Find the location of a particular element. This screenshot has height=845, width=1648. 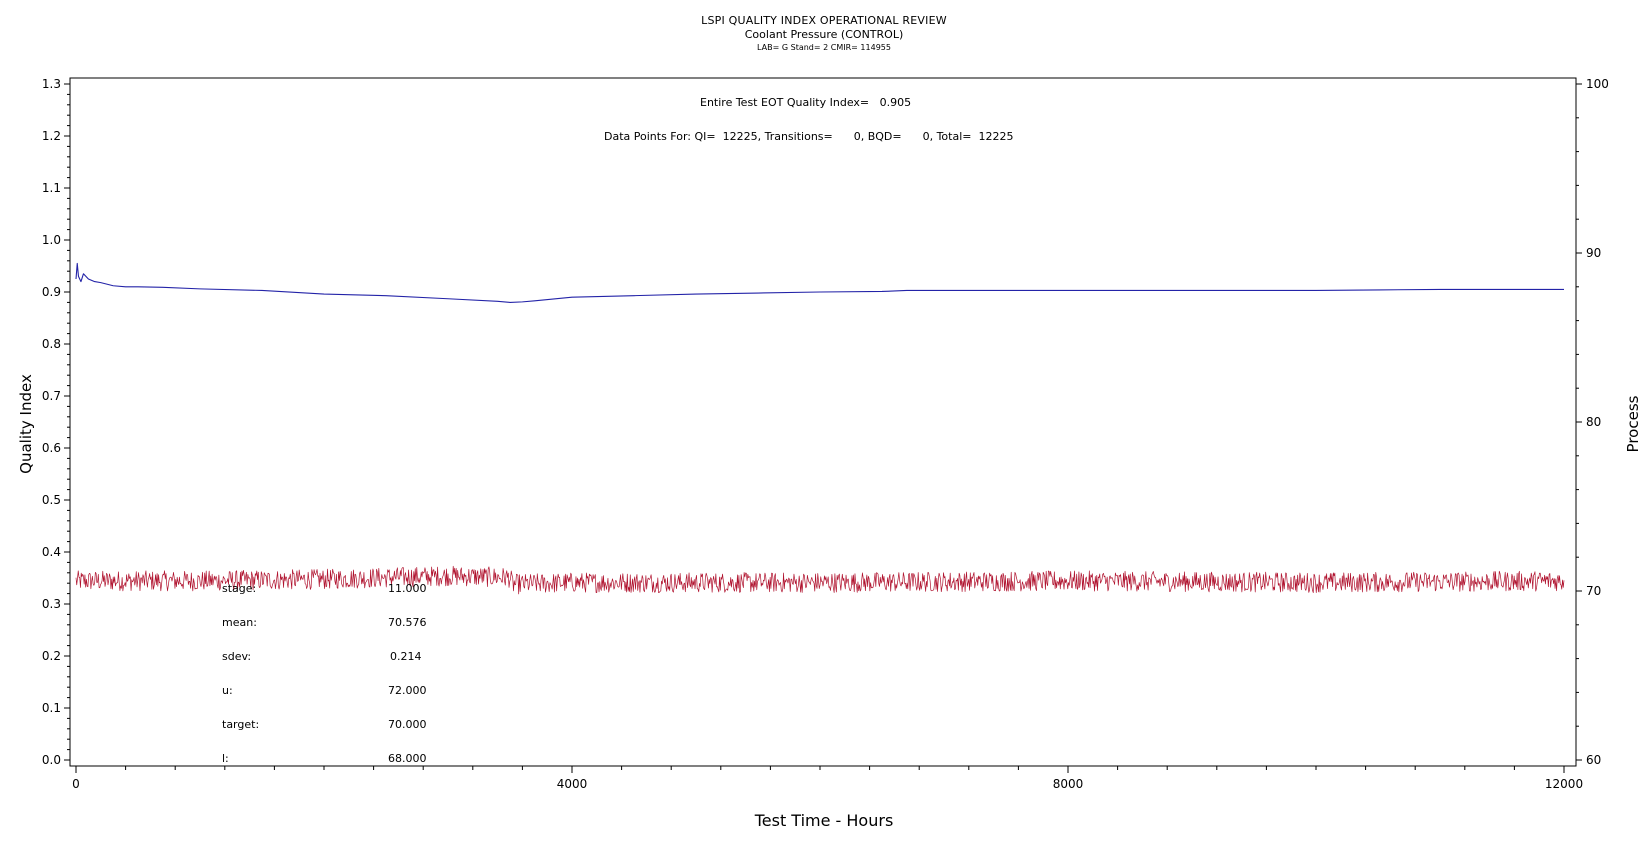

y-left-tick-label: 0.8 is located at coordinates (51, 344).